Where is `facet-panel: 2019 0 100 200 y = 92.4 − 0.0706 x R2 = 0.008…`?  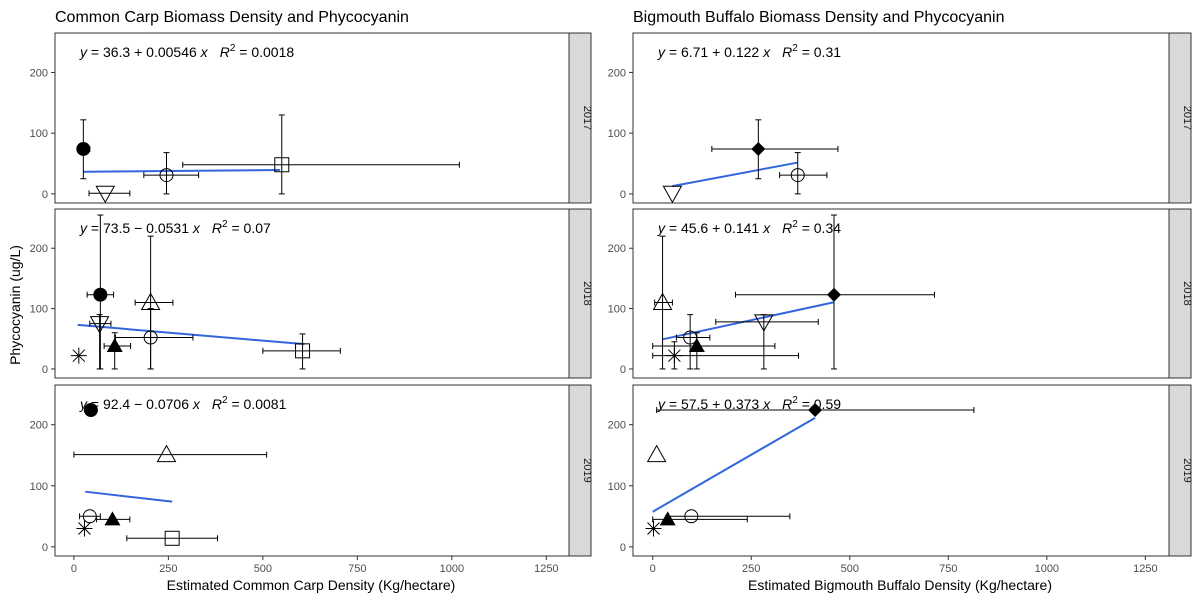 facet-panel: 2019 0 100 200 y = 92.4 − 0.0706 x R2 = 0.008… is located at coordinates (311, 479).